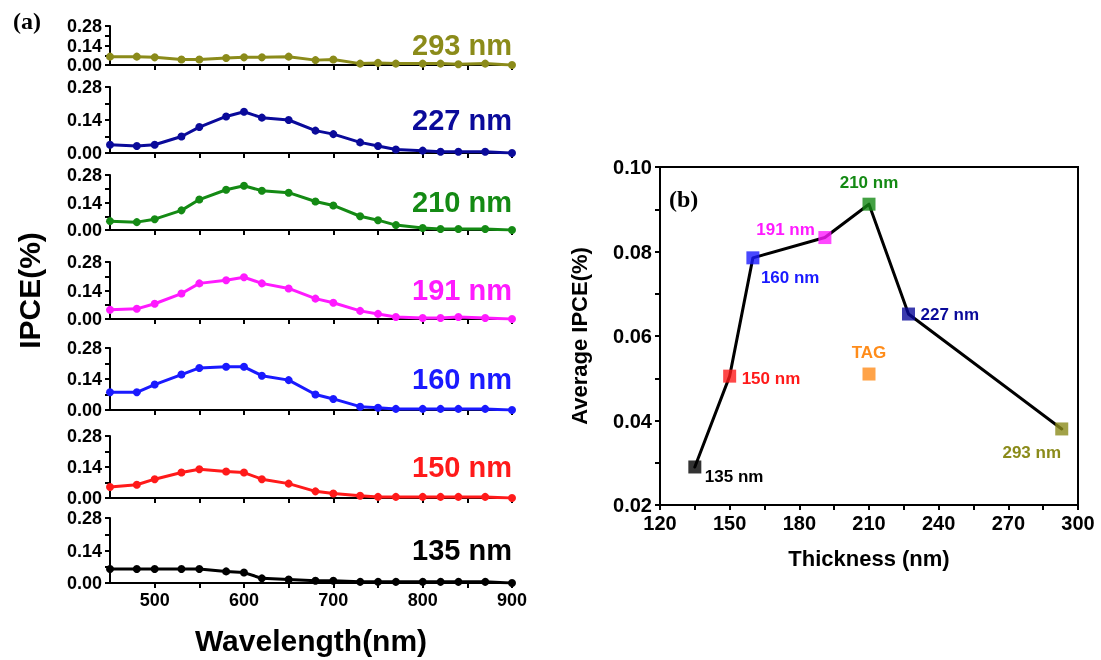 This screenshot has height=660, width=1101. I want to click on x-tick-label: 800, so click(422, 600).